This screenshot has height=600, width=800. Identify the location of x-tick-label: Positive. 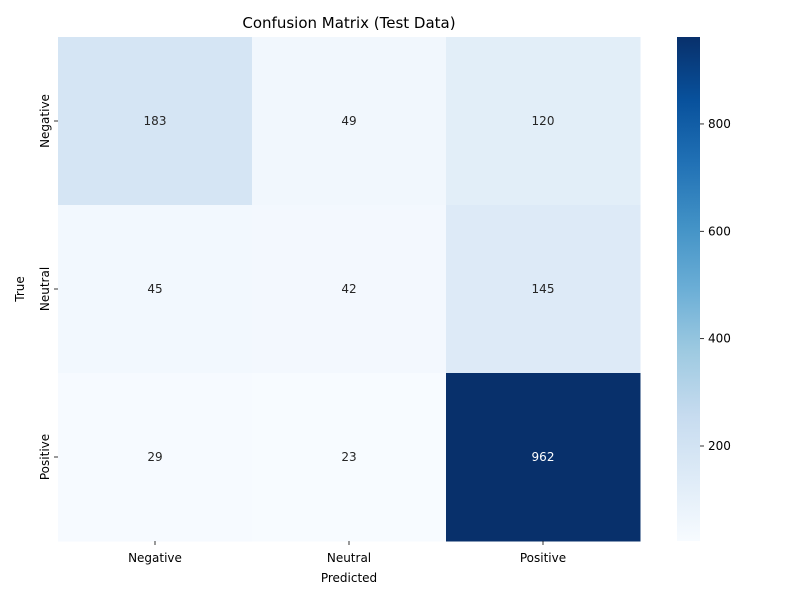
(543, 558).